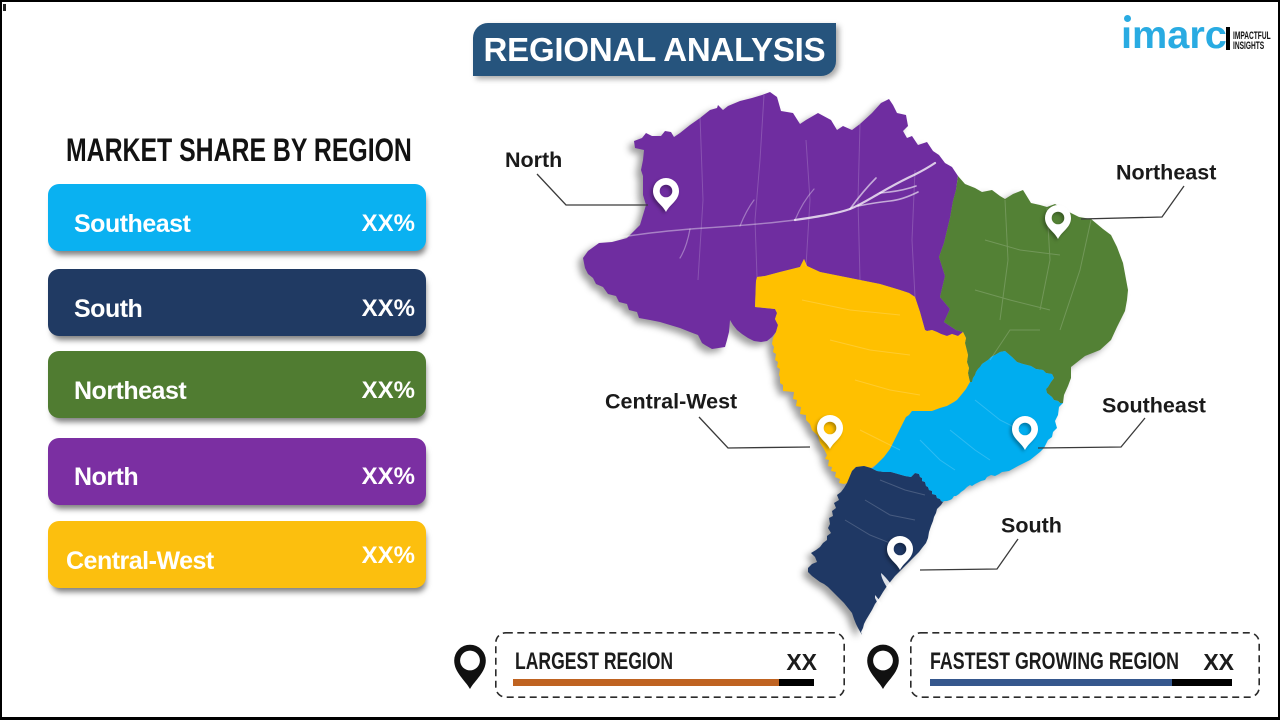  I want to click on svg-text: South, so click(1031, 526).